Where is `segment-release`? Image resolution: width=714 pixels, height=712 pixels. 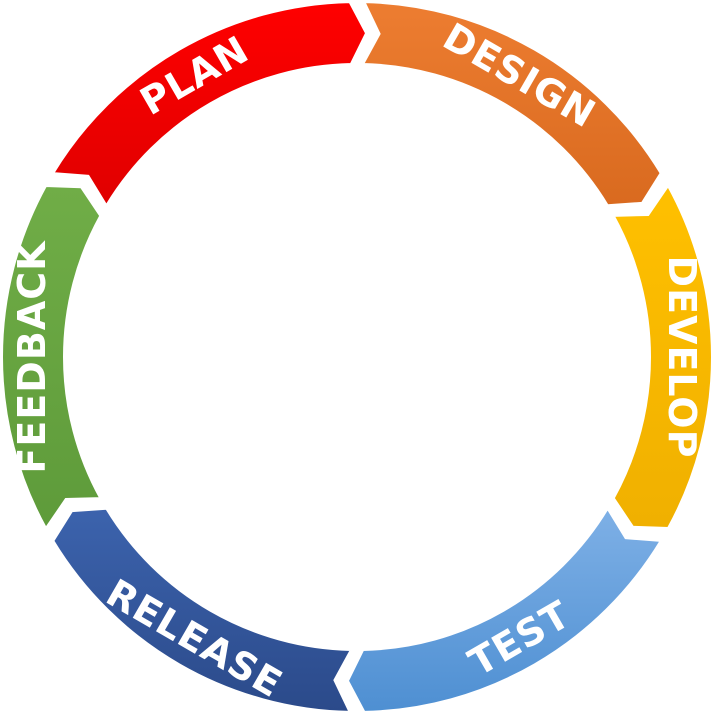 segment-release is located at coordinates (202, 609).